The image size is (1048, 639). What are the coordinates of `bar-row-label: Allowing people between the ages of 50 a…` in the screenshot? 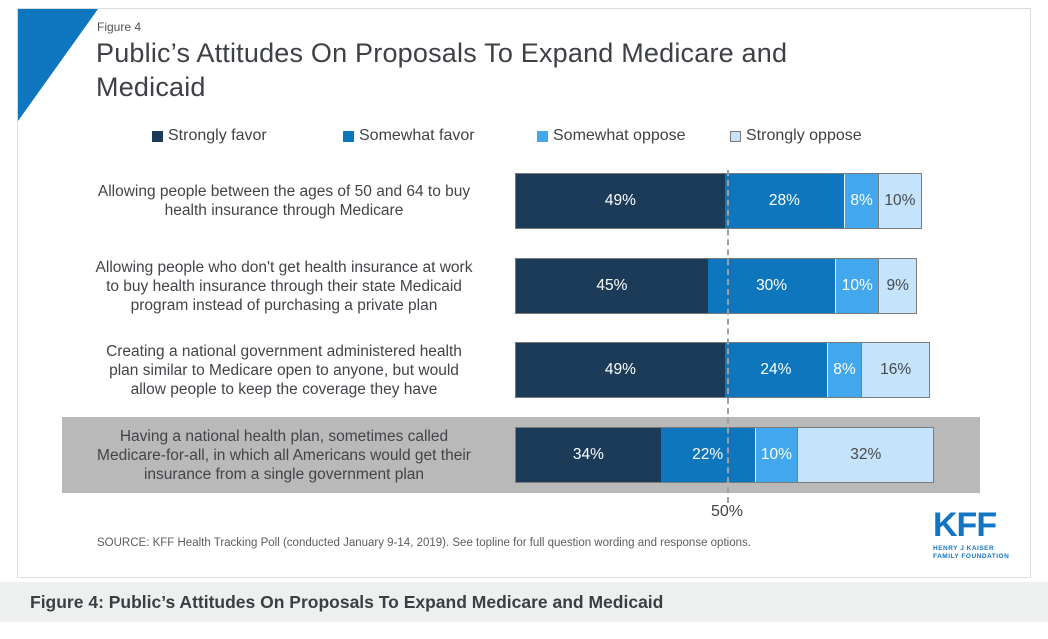 It's located at (284, 201).